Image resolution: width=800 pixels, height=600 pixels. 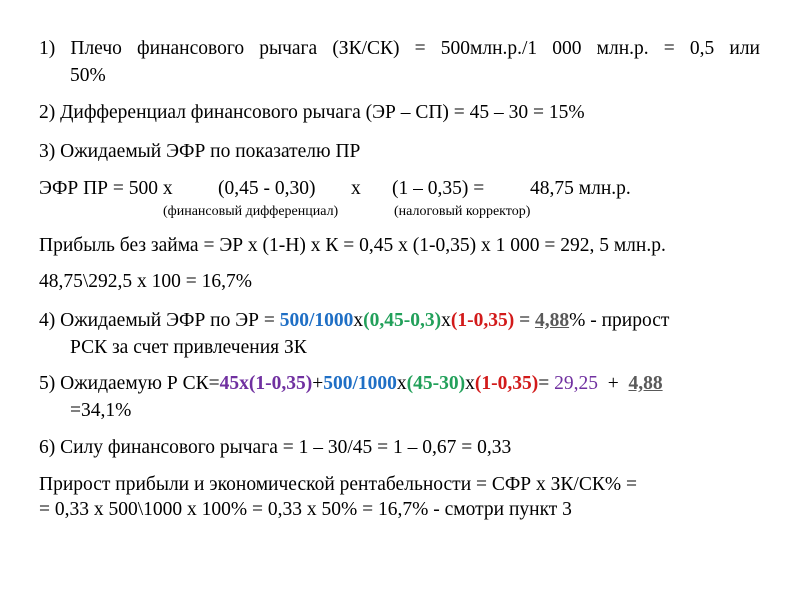 What do you see at coordinates (401, 383) in the screenshot?
I see `item-5-x-1: х` at bounding box center [401, 383].